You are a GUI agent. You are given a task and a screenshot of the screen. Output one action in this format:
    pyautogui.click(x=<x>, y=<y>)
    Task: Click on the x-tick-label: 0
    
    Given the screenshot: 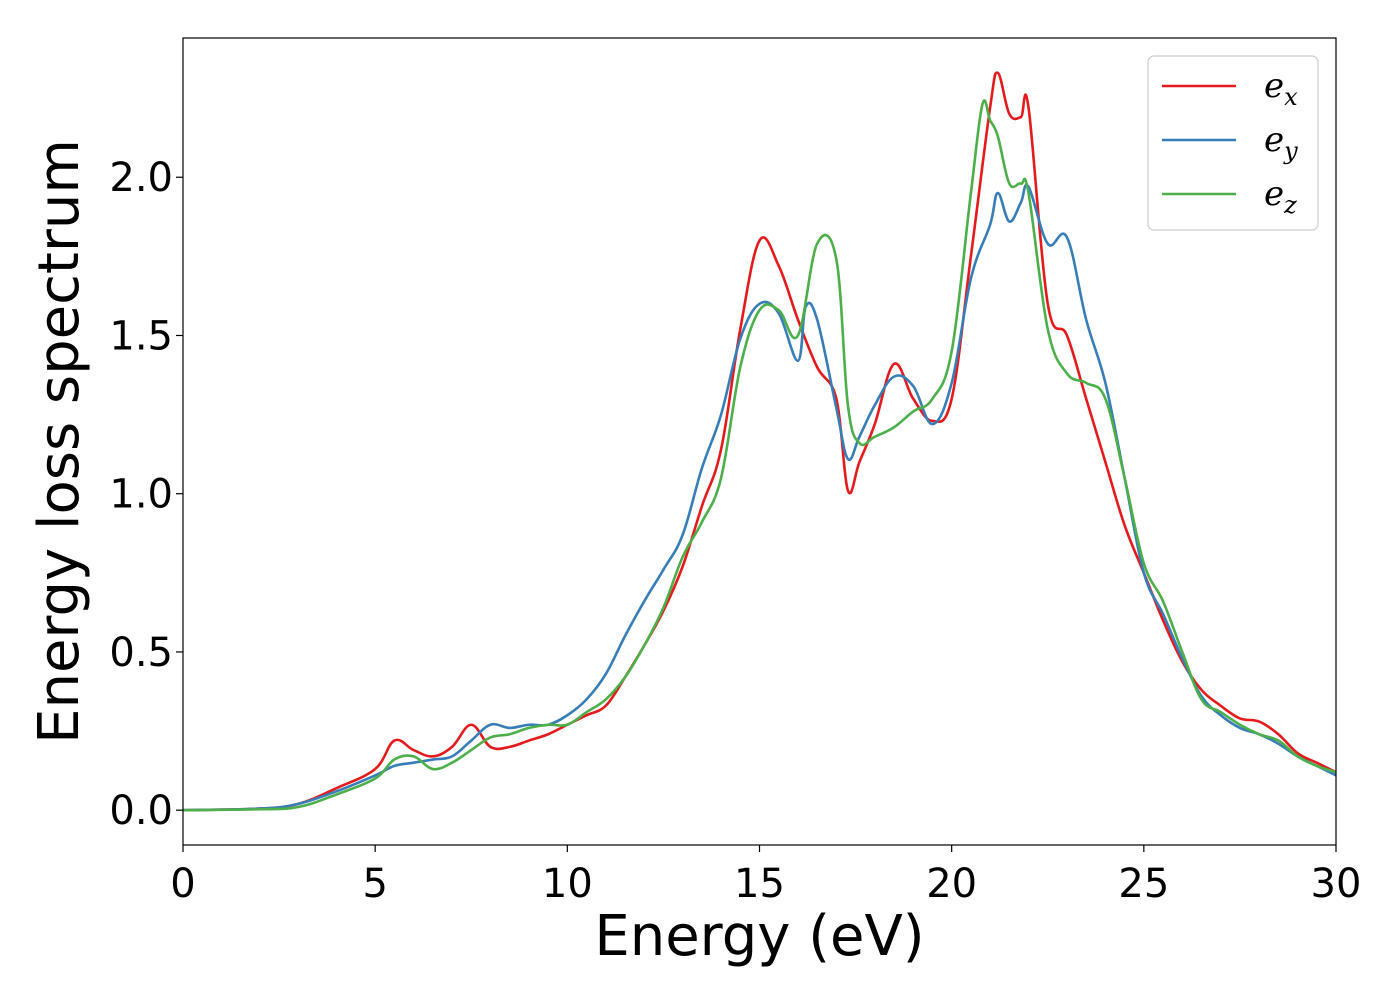 What is the action you would take?
    pyautogui.click(x=182, y=884)
    